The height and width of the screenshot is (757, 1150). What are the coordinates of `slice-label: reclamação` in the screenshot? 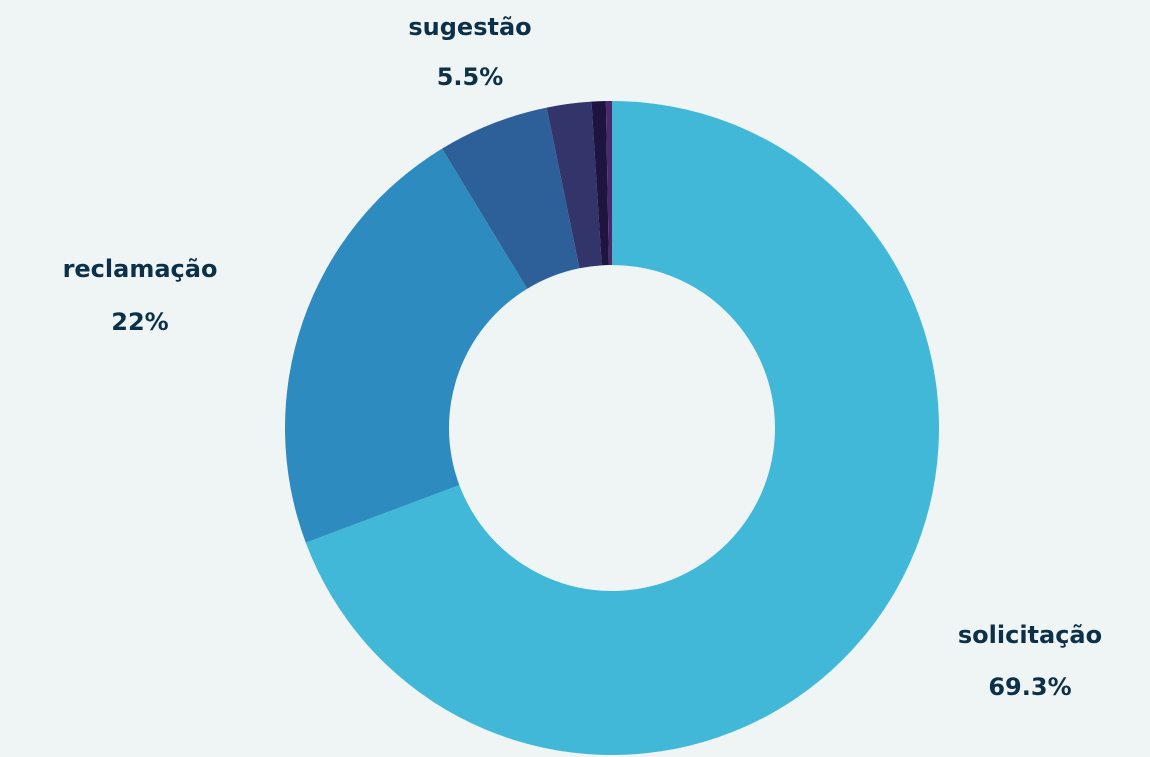 It's located at (140, 269).